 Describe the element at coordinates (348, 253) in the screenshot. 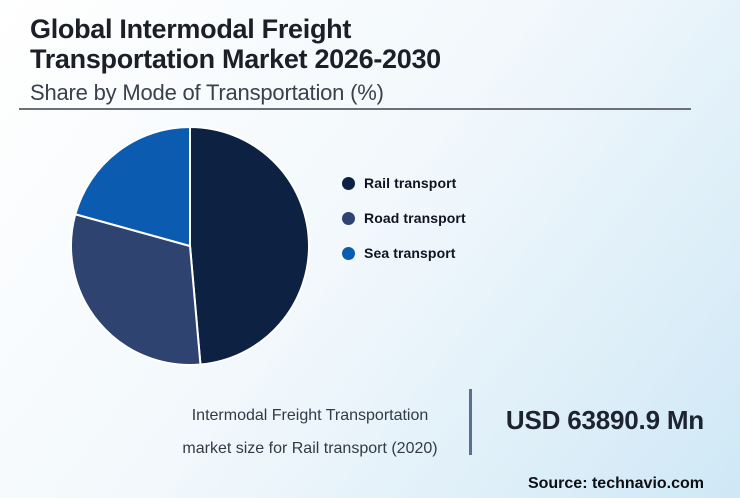

I see `legend-marker-sea-icon` at that location.